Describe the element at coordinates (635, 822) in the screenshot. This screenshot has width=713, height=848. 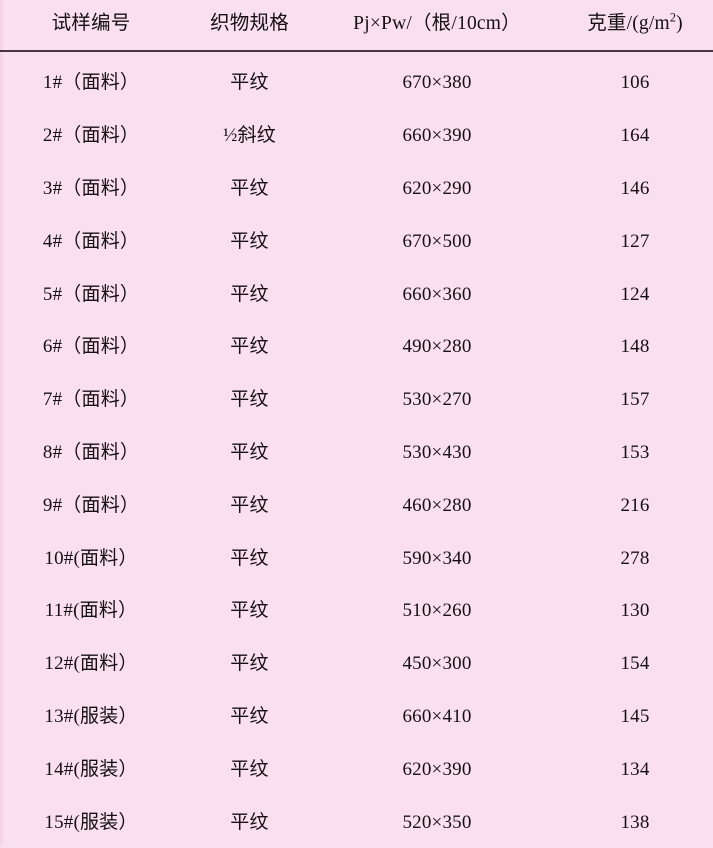
I see `cell-gsm: 138` at that location.